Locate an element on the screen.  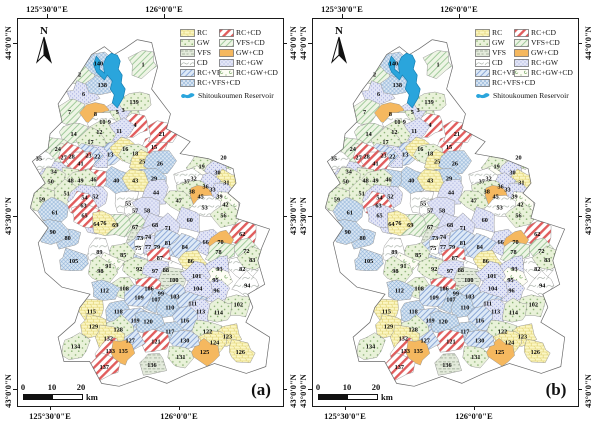
svg-text: 26 is located at coordinates (160, 164).